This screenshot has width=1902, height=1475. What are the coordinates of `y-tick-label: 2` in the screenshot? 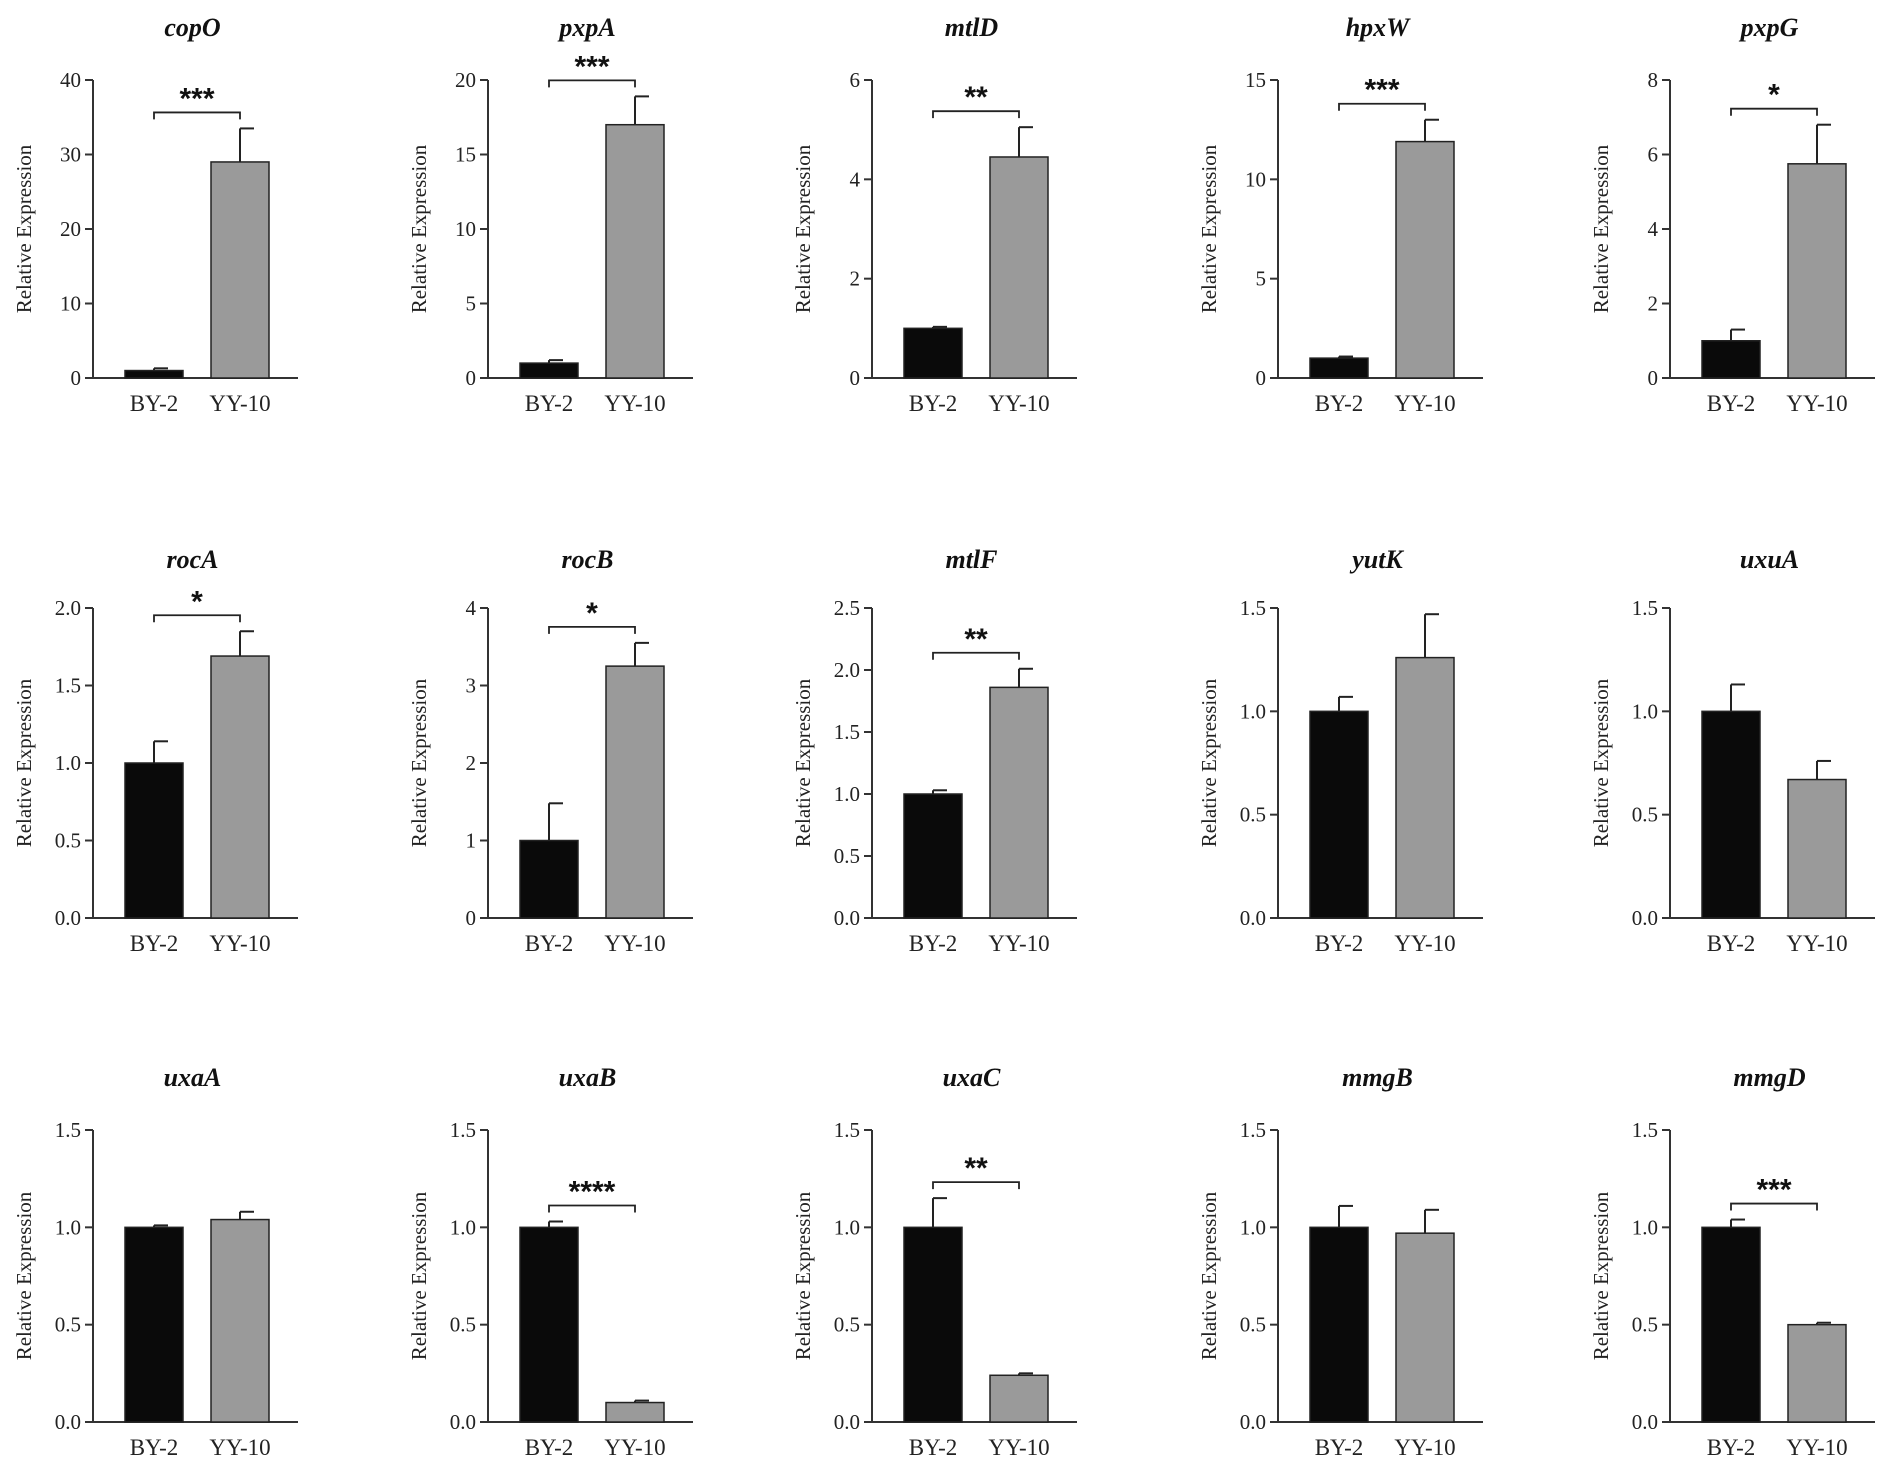 It's located at (1653, 304).